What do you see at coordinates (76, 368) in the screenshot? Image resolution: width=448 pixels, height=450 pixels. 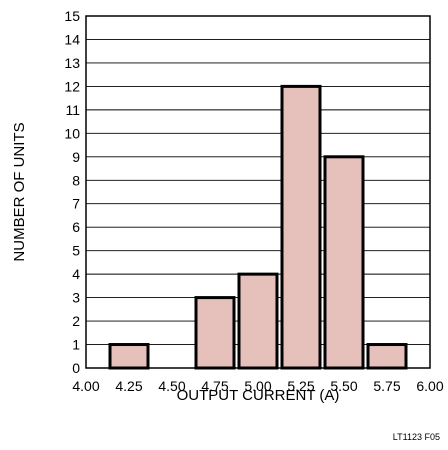 I see `y-tick-label: 0` at bounding box center [76, 368].